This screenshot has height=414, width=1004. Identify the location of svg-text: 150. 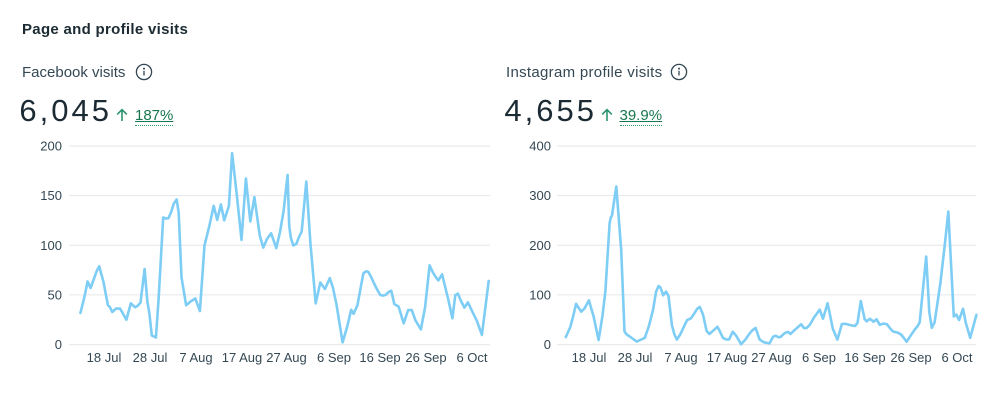
(51, 195).